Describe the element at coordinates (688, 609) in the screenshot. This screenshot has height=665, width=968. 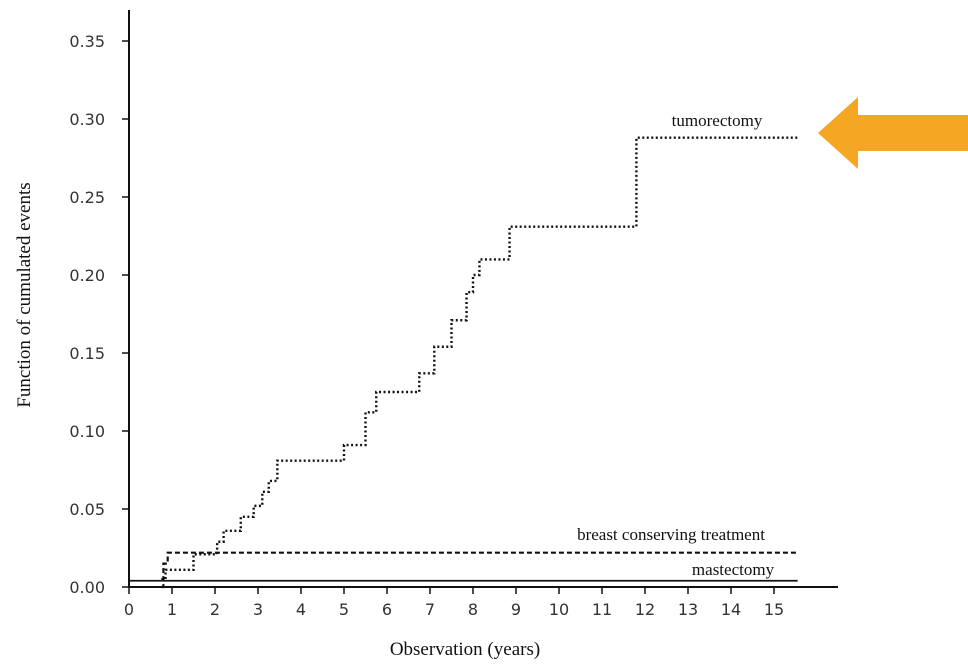
I see `x-tick-label: 13` at that location.